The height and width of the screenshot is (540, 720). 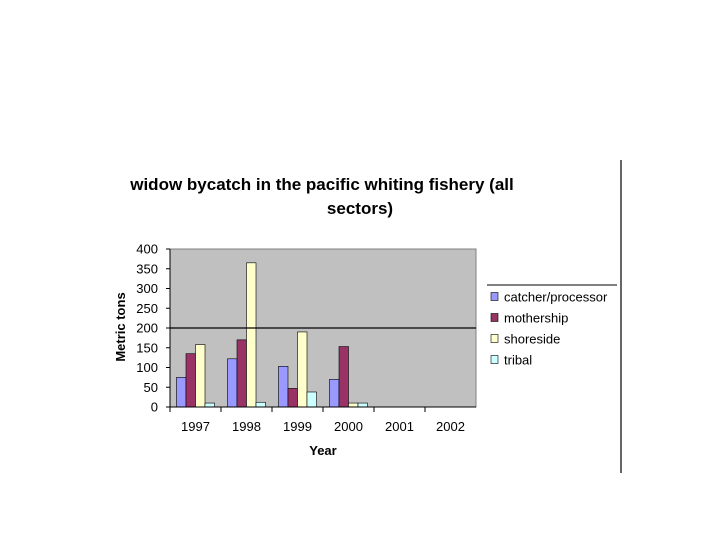 What do you see at coordinates (246, 426) in the screenshot?
I see `x-tick-label: 1998` at bounding box center [246, 426].